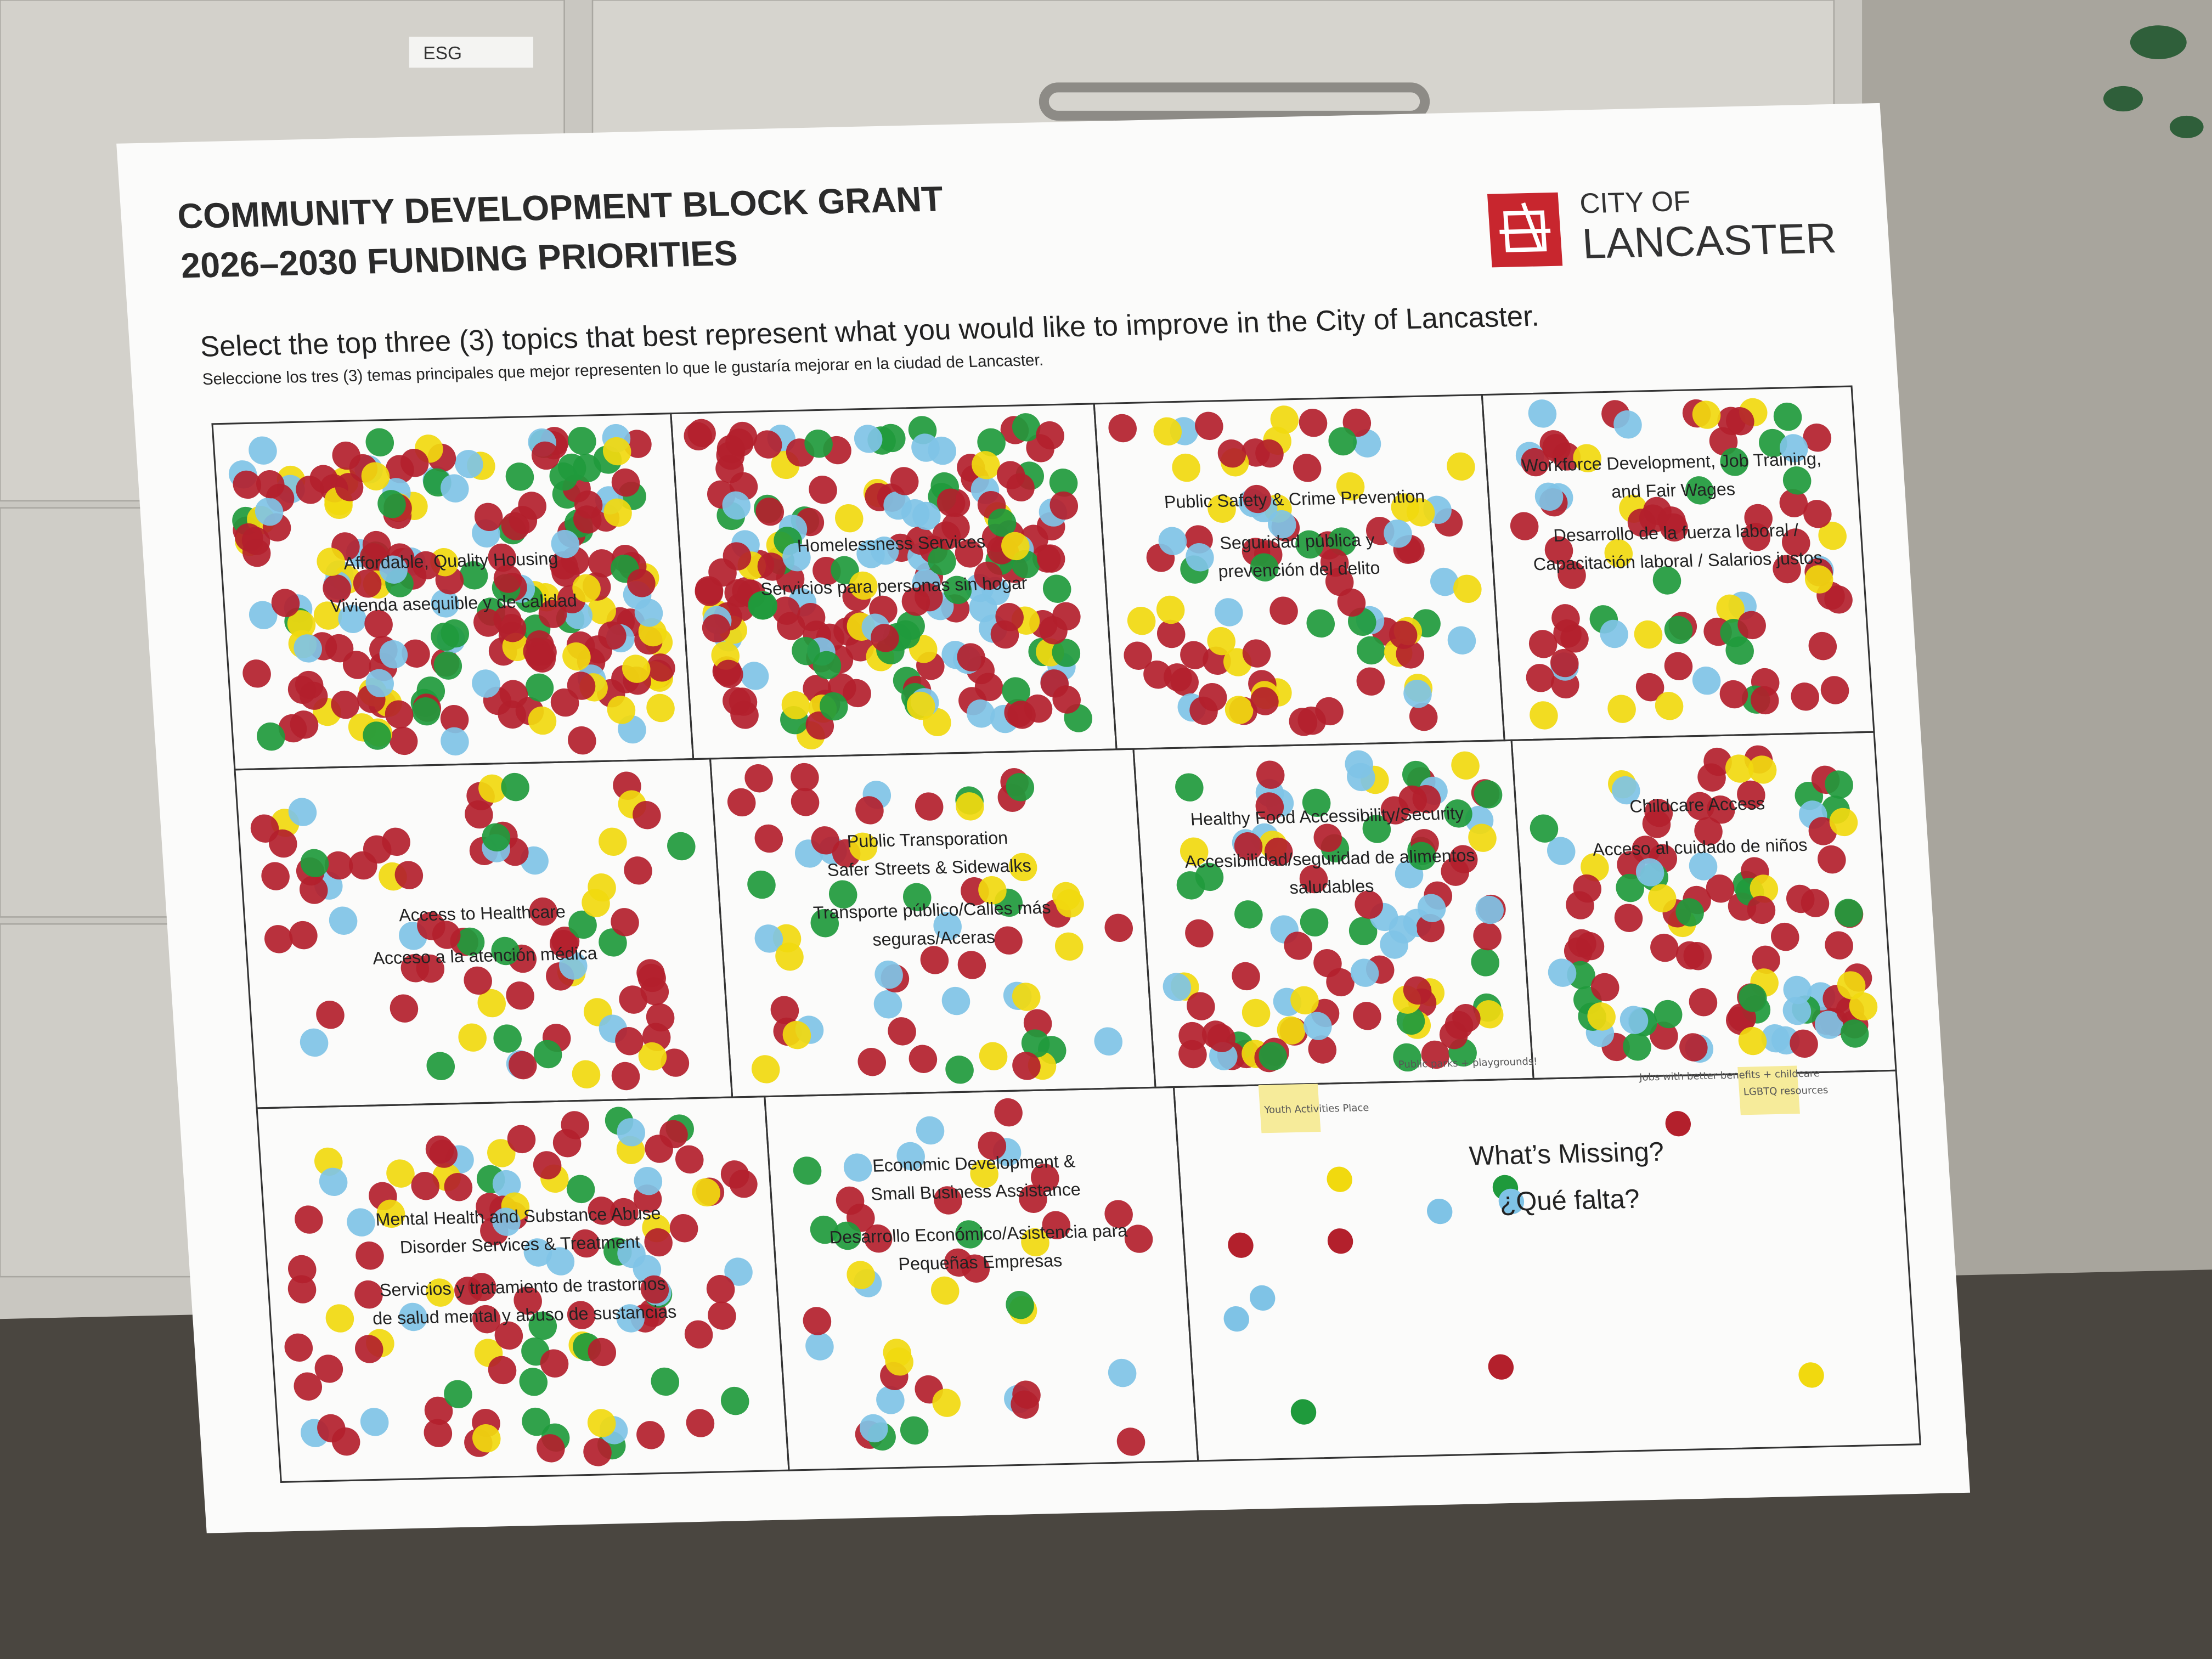 Image resolution: width=2212 pixels, height=1659 pixels. What do you see at coordinates (1297, 541) in the screenshot?
I see `topic-spanish: Seguridad pública y` at bounding box center [1297, 541].